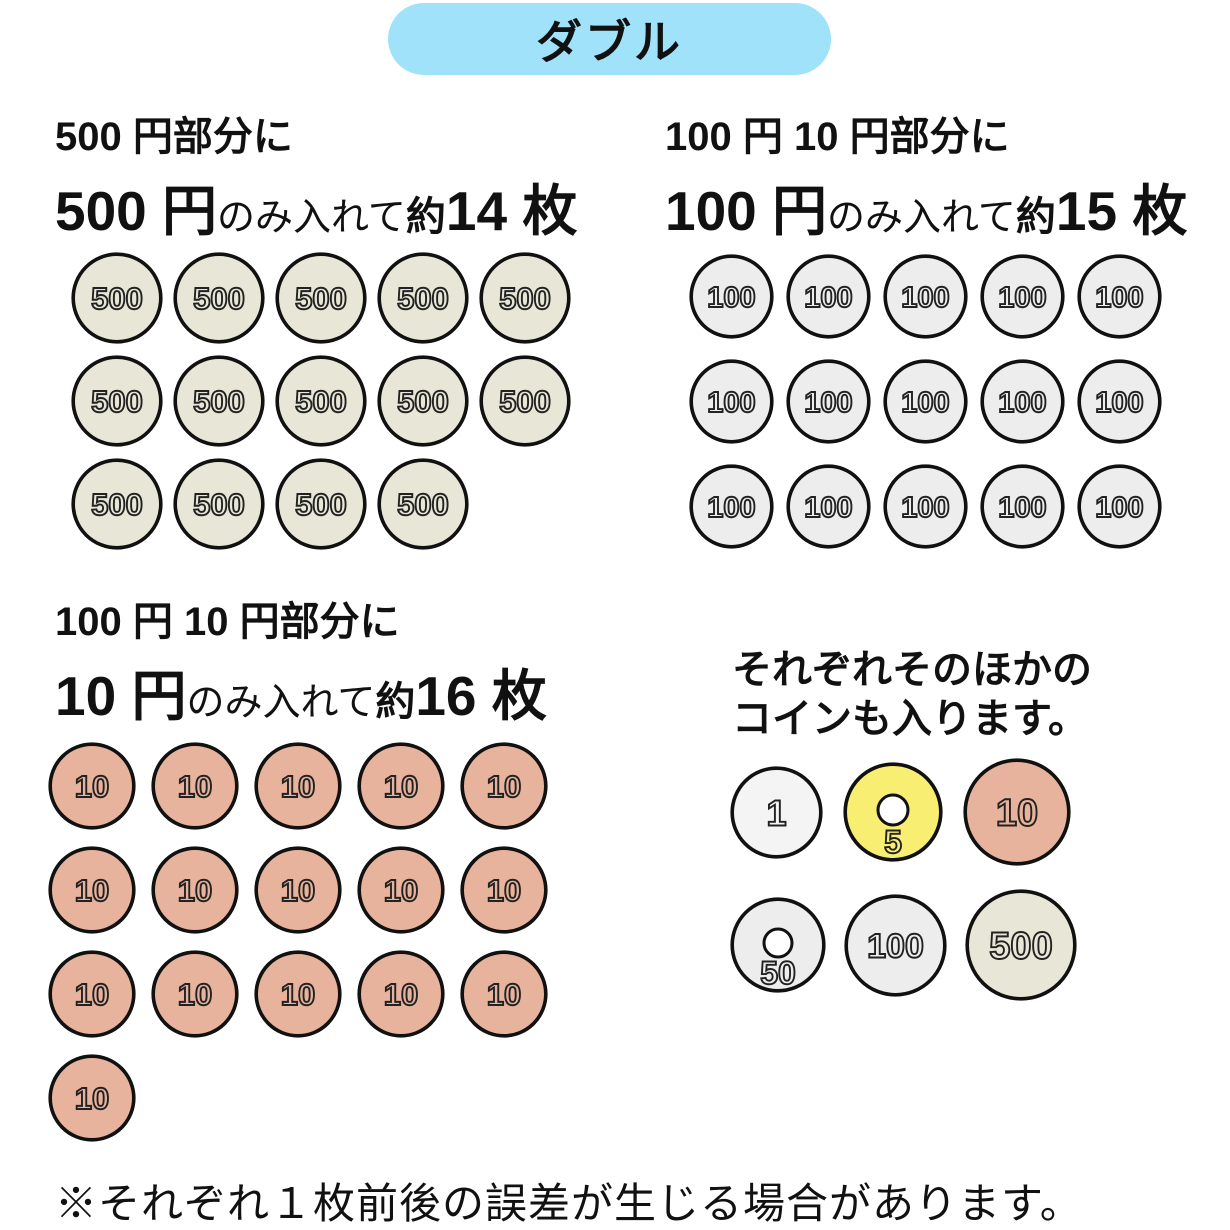 Image resolution: width=1230 pixels, height=1230 pixels. Describe the element at coordinates (776, 812) in the screenshot. I see `coin-1-icon: 1` at that location.